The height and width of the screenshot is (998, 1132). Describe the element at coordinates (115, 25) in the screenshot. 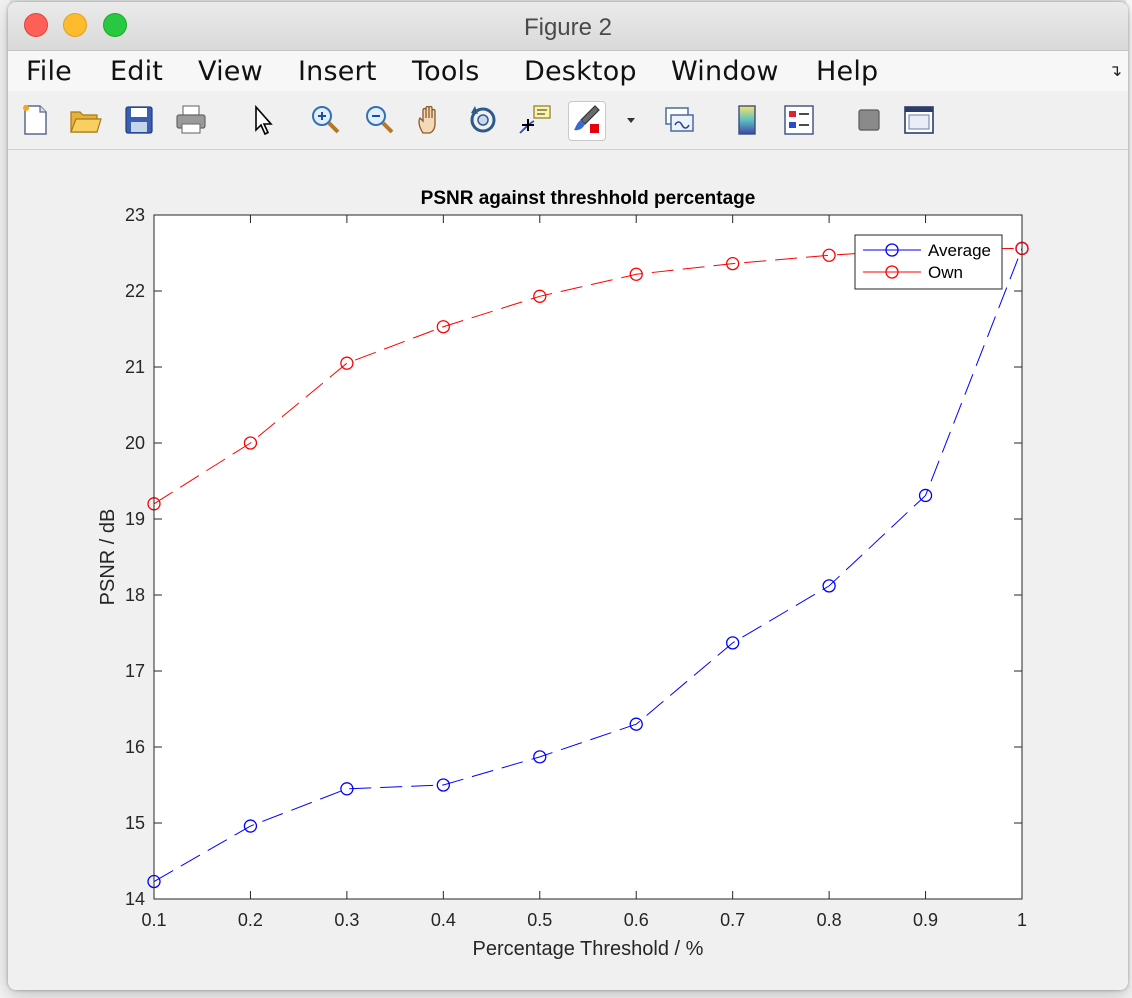

I see `maximize-window-button` at that location.